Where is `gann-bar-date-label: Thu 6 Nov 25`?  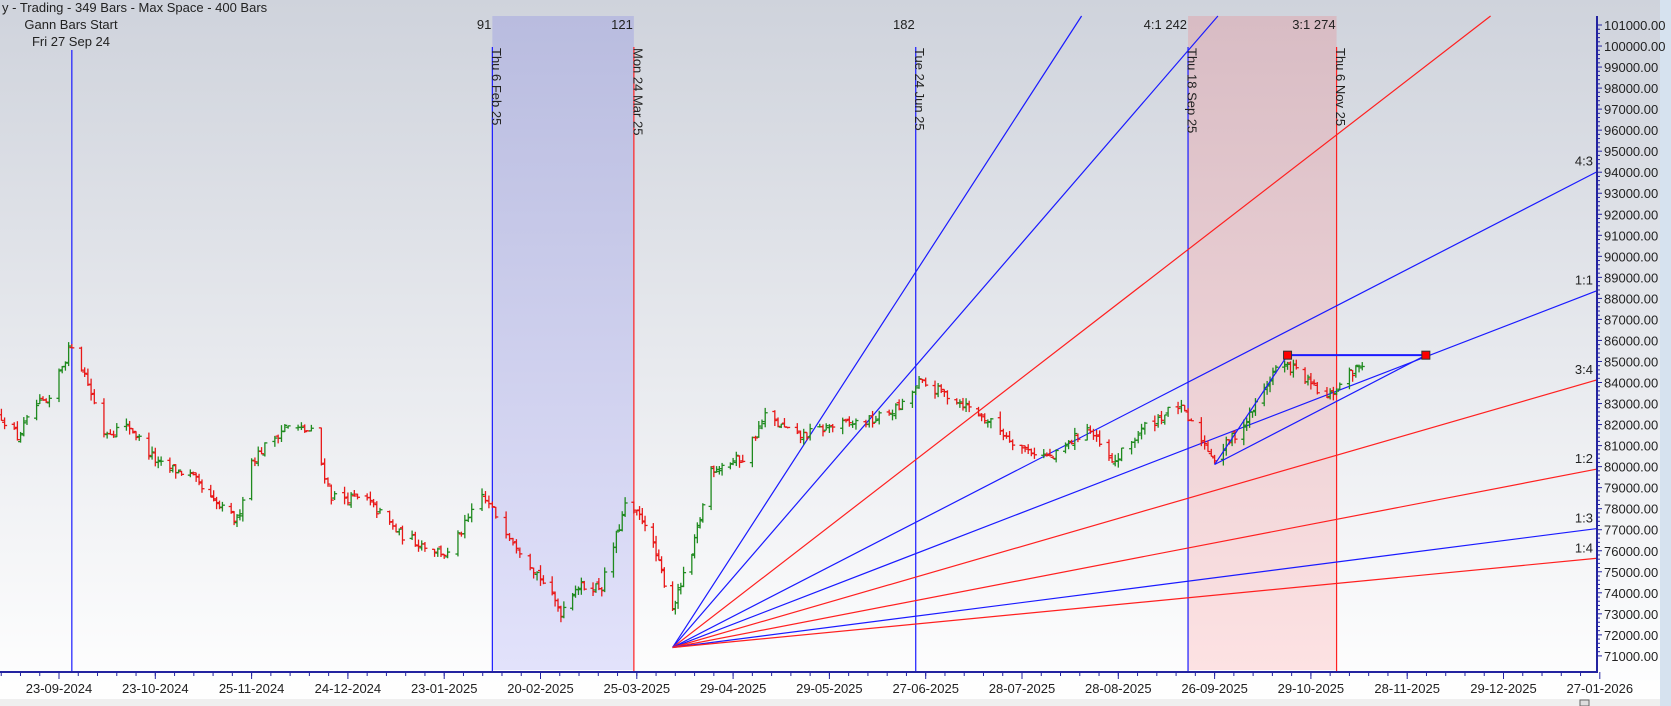 gann-bar-date-label: Thu 6 Nov 25 is located at coordinates (1340, 87).